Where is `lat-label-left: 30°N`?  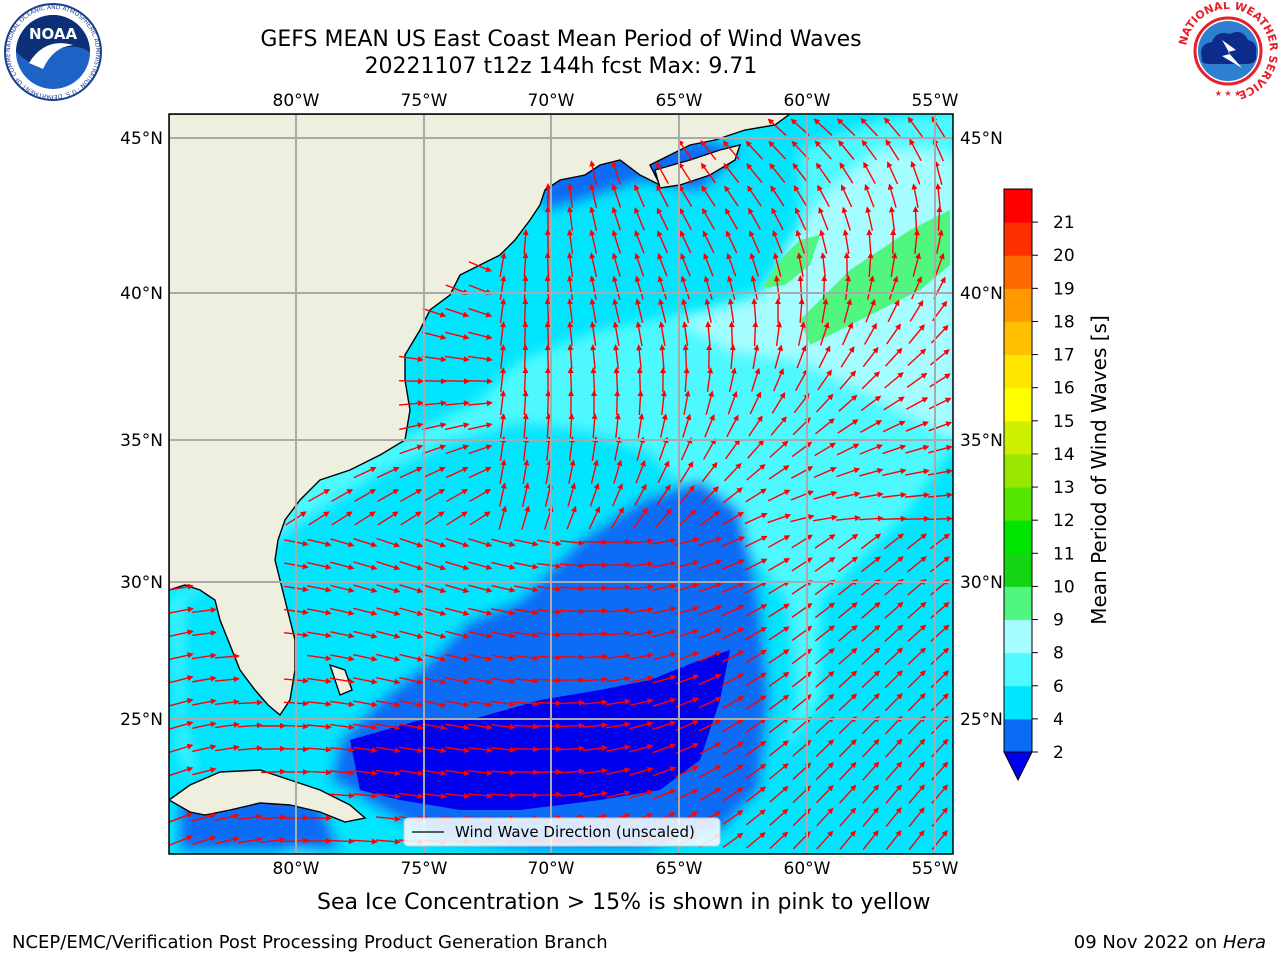 lat-label-left: 30°N is located at coordinates (141, 583).